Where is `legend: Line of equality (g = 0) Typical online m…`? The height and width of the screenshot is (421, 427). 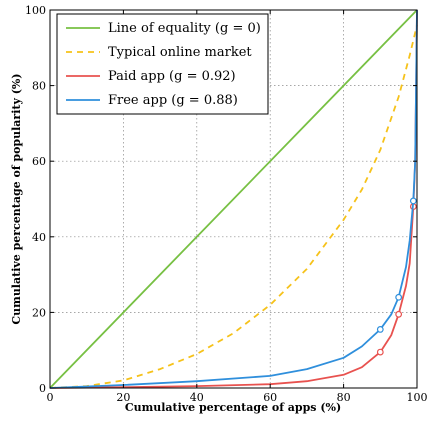 legend: Line of equality (g = 0) Typical online m… is located at coordinates (162, 64).